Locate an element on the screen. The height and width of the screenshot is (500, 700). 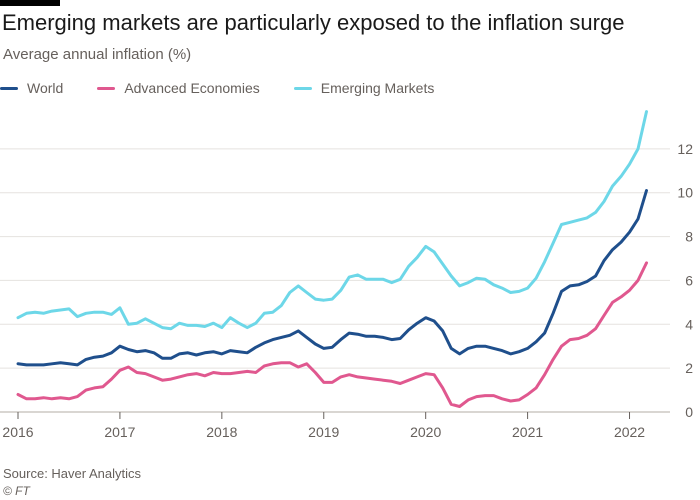
legend-label-advanced-economies: Advanced Economies is located at coordinates (192, 88).